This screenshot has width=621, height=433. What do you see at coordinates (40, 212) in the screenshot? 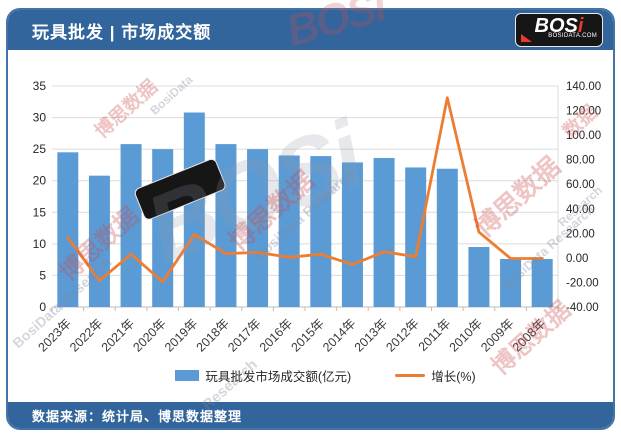
I see `y-left-tick-label: 15` at bounding box center [40, 212].